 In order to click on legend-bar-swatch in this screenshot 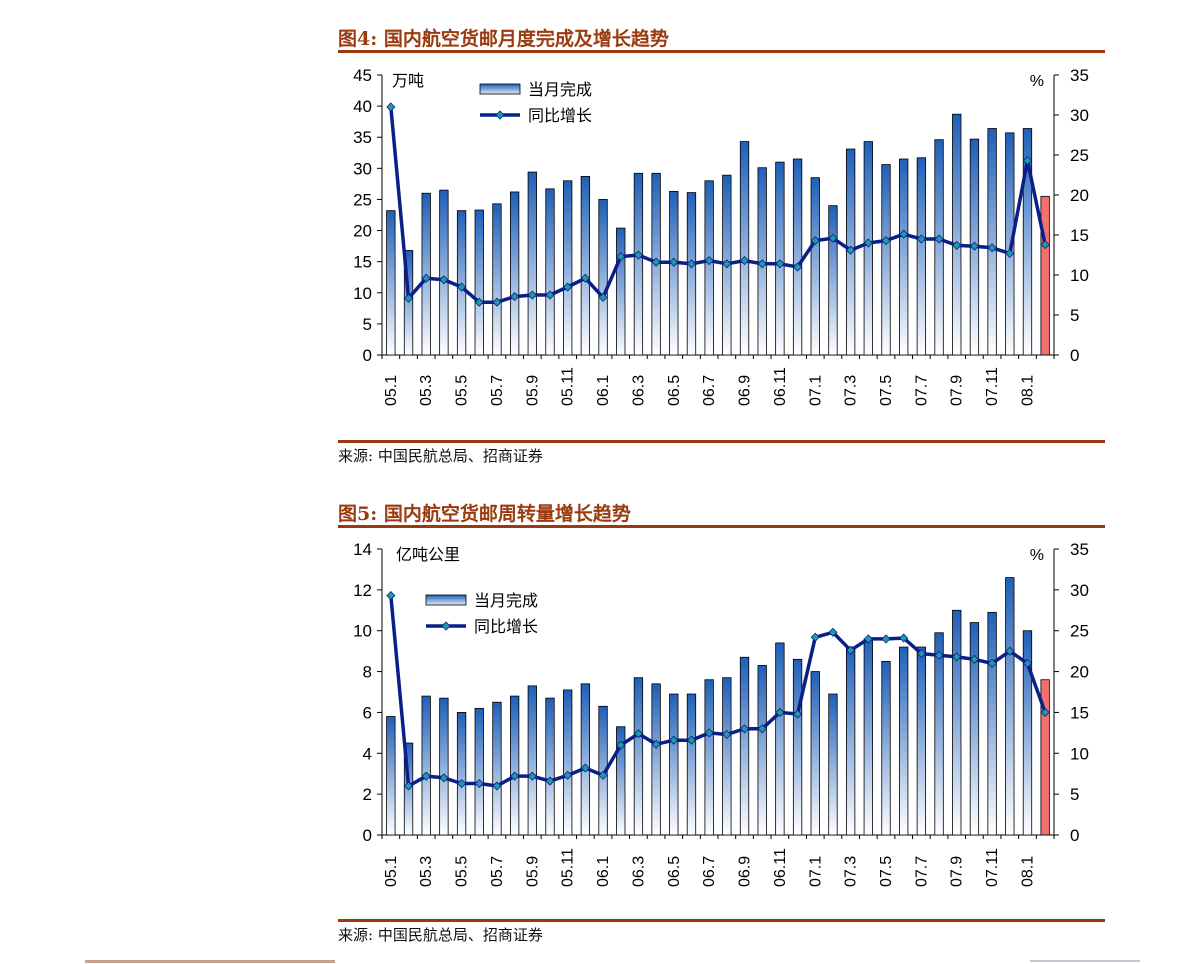, I will do `click(500, 89)`.